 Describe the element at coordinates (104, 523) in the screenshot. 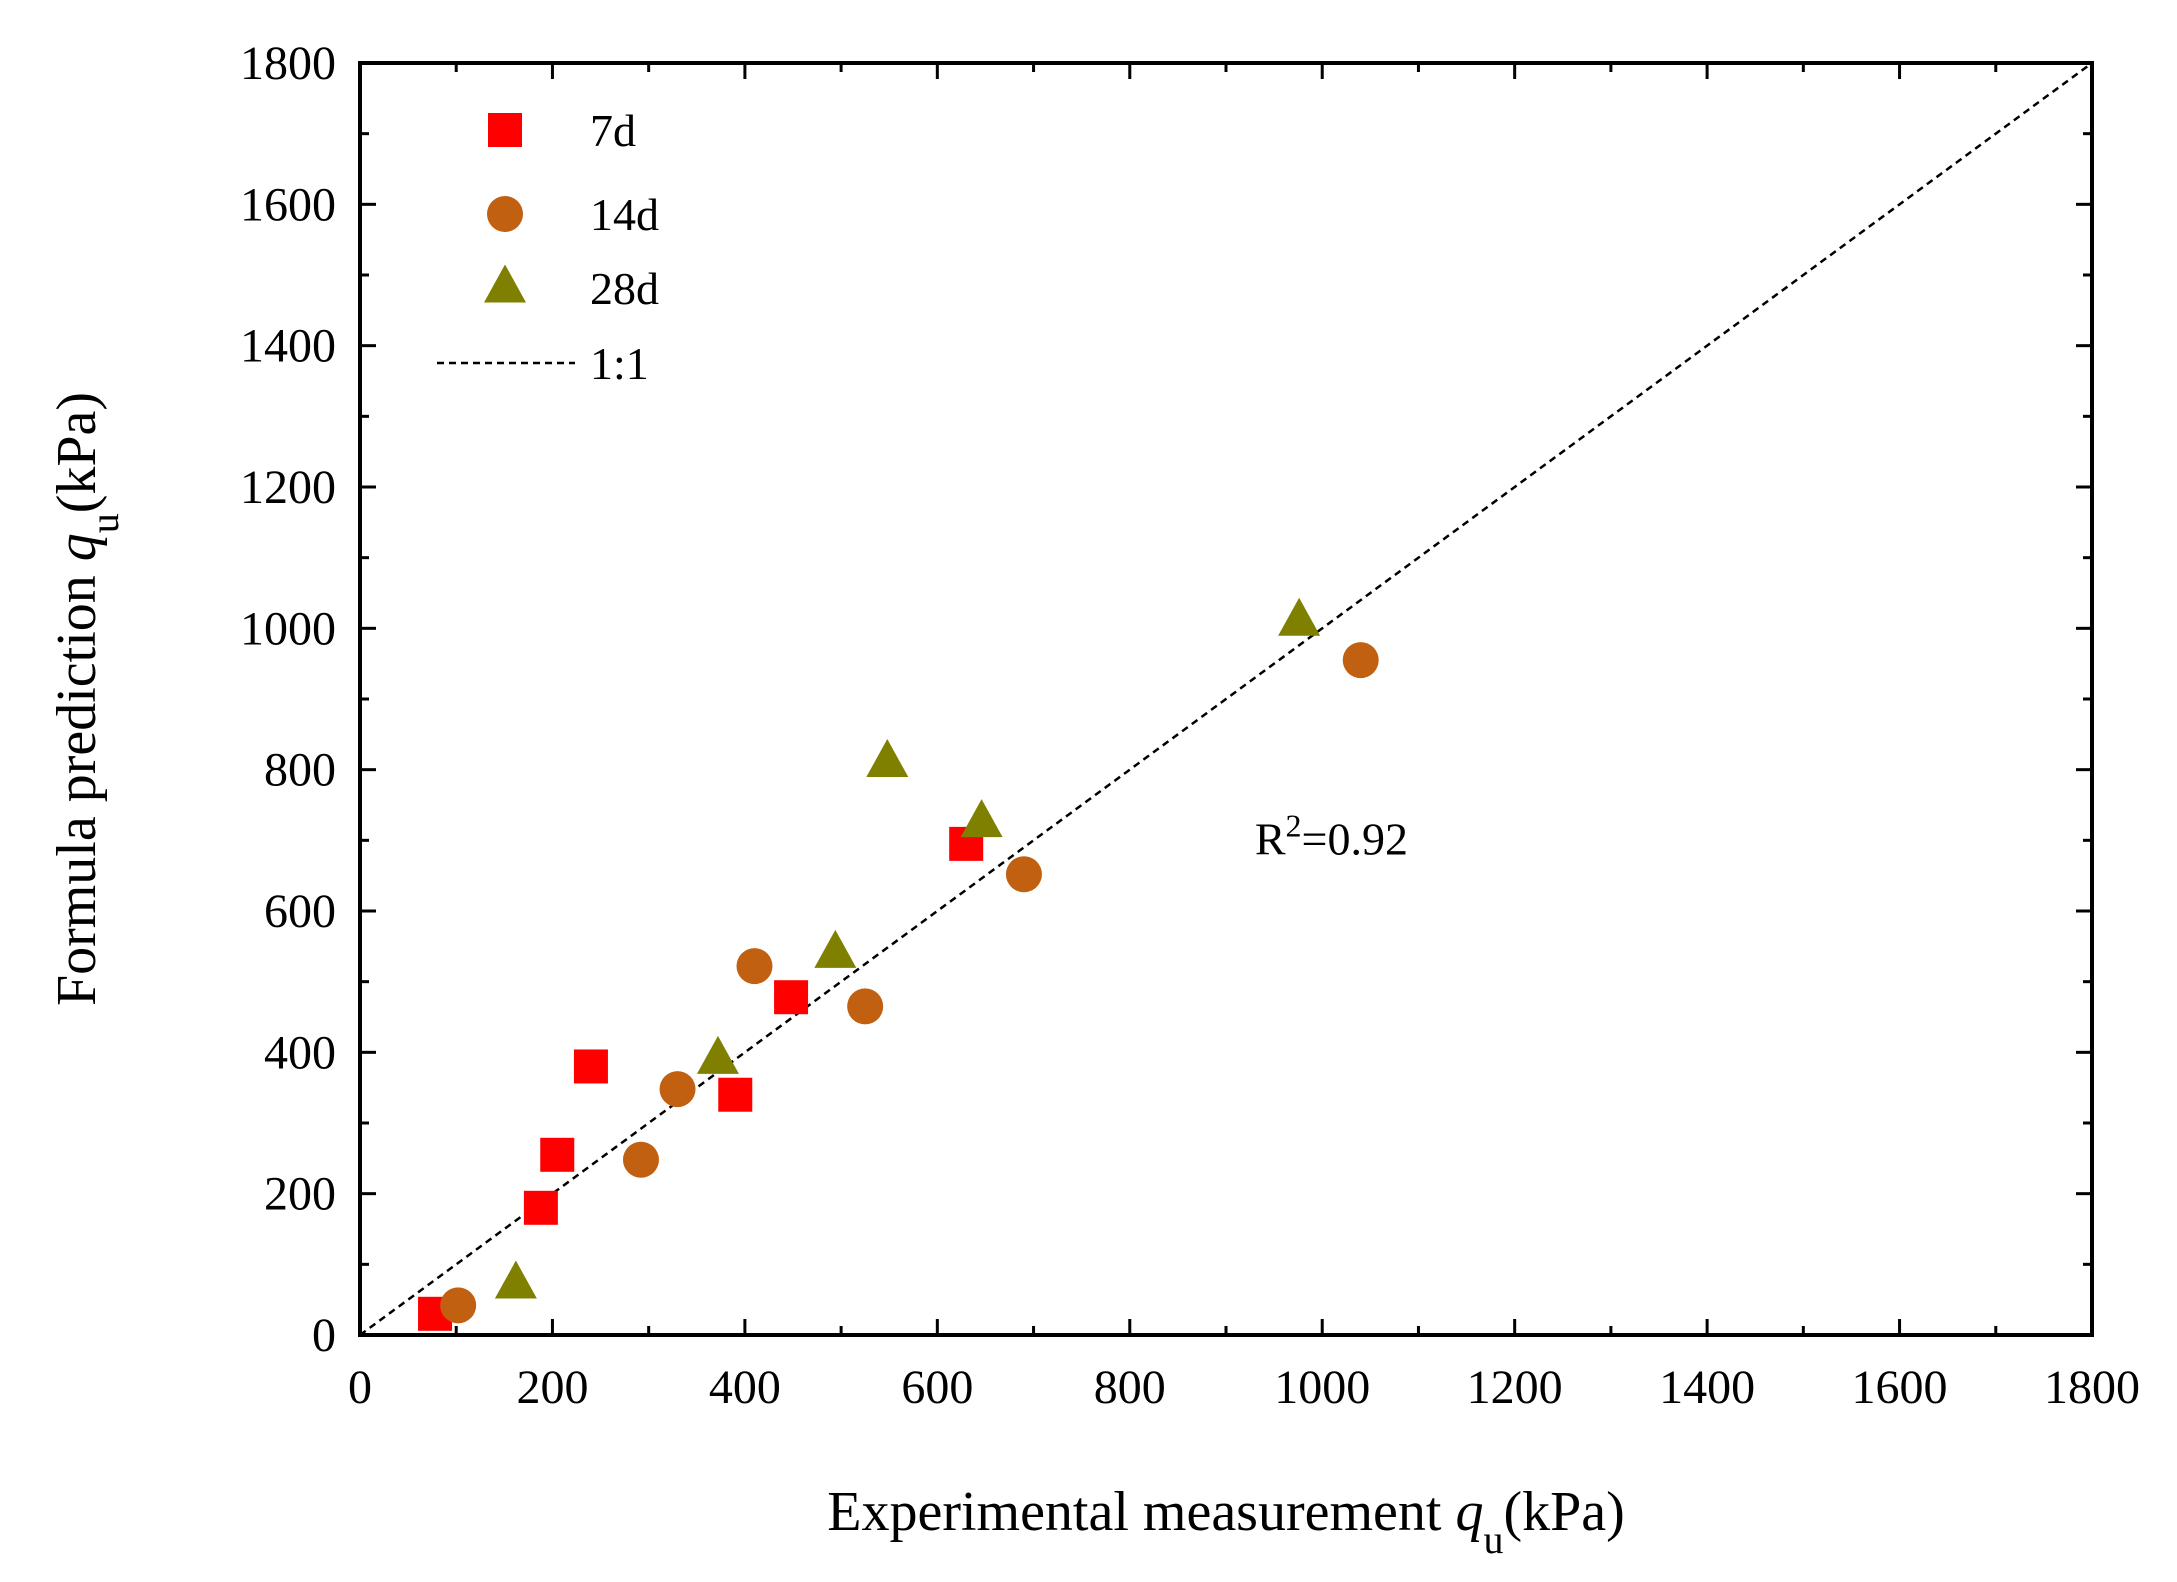

I see `y-axis-title-sub: u` at that location.